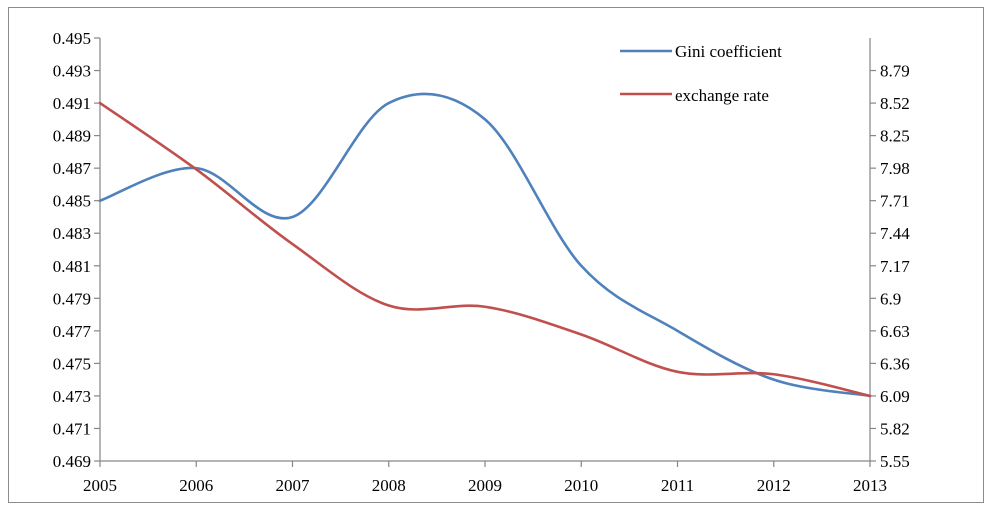 This screenshot has height=510, width=993. I want to click on legend: Gini coefficient exchange rate, so click(701, 73).